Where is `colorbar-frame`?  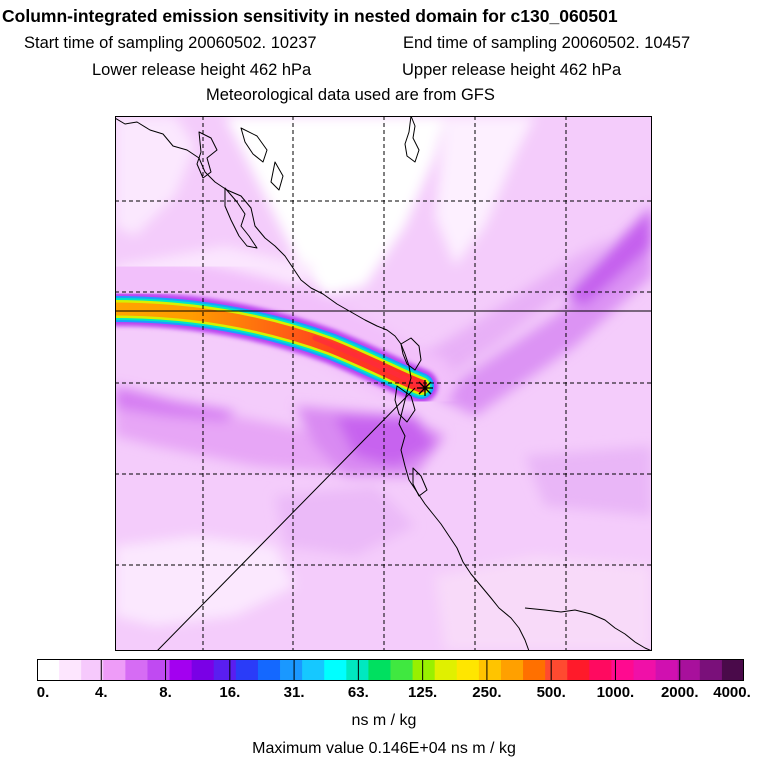 colorbar-frame is located at coordinates (390, 670).